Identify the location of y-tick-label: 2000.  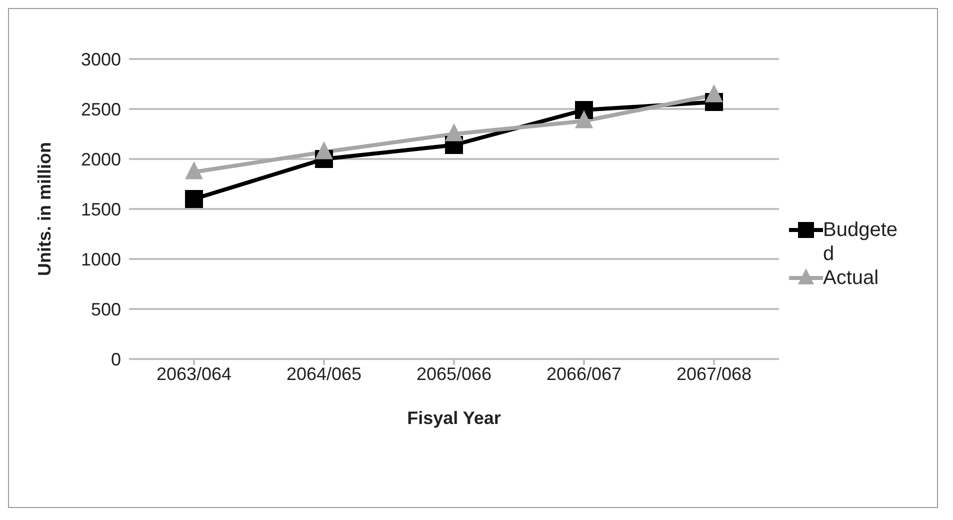
(100, 159).